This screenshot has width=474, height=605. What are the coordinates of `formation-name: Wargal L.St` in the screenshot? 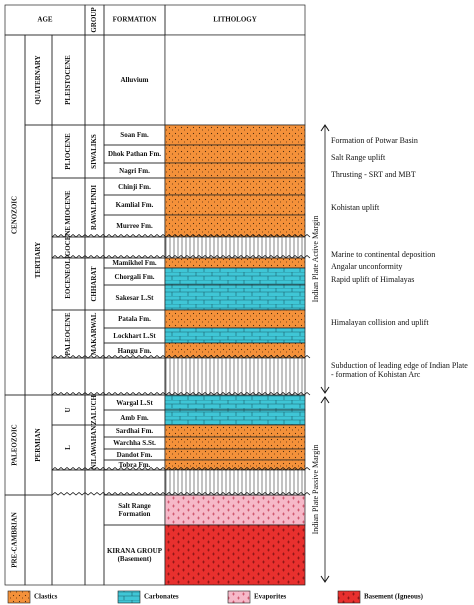 It's located at (134, 402).